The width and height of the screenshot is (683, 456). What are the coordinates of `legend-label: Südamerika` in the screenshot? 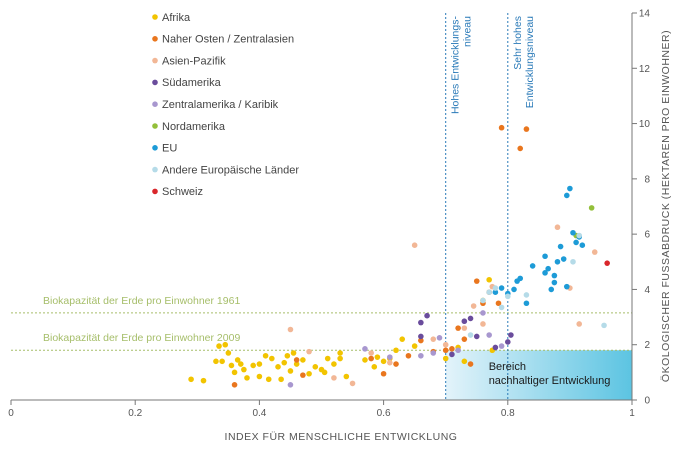 It's located at (192, 83).